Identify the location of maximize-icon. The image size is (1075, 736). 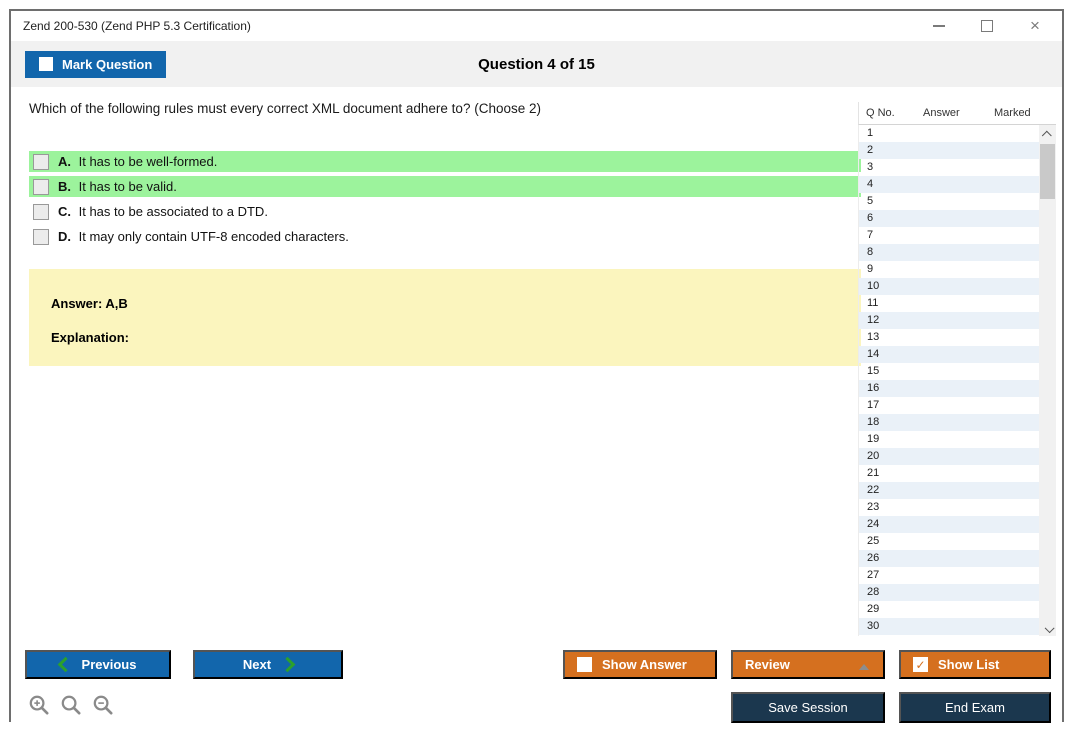
(987, 26).